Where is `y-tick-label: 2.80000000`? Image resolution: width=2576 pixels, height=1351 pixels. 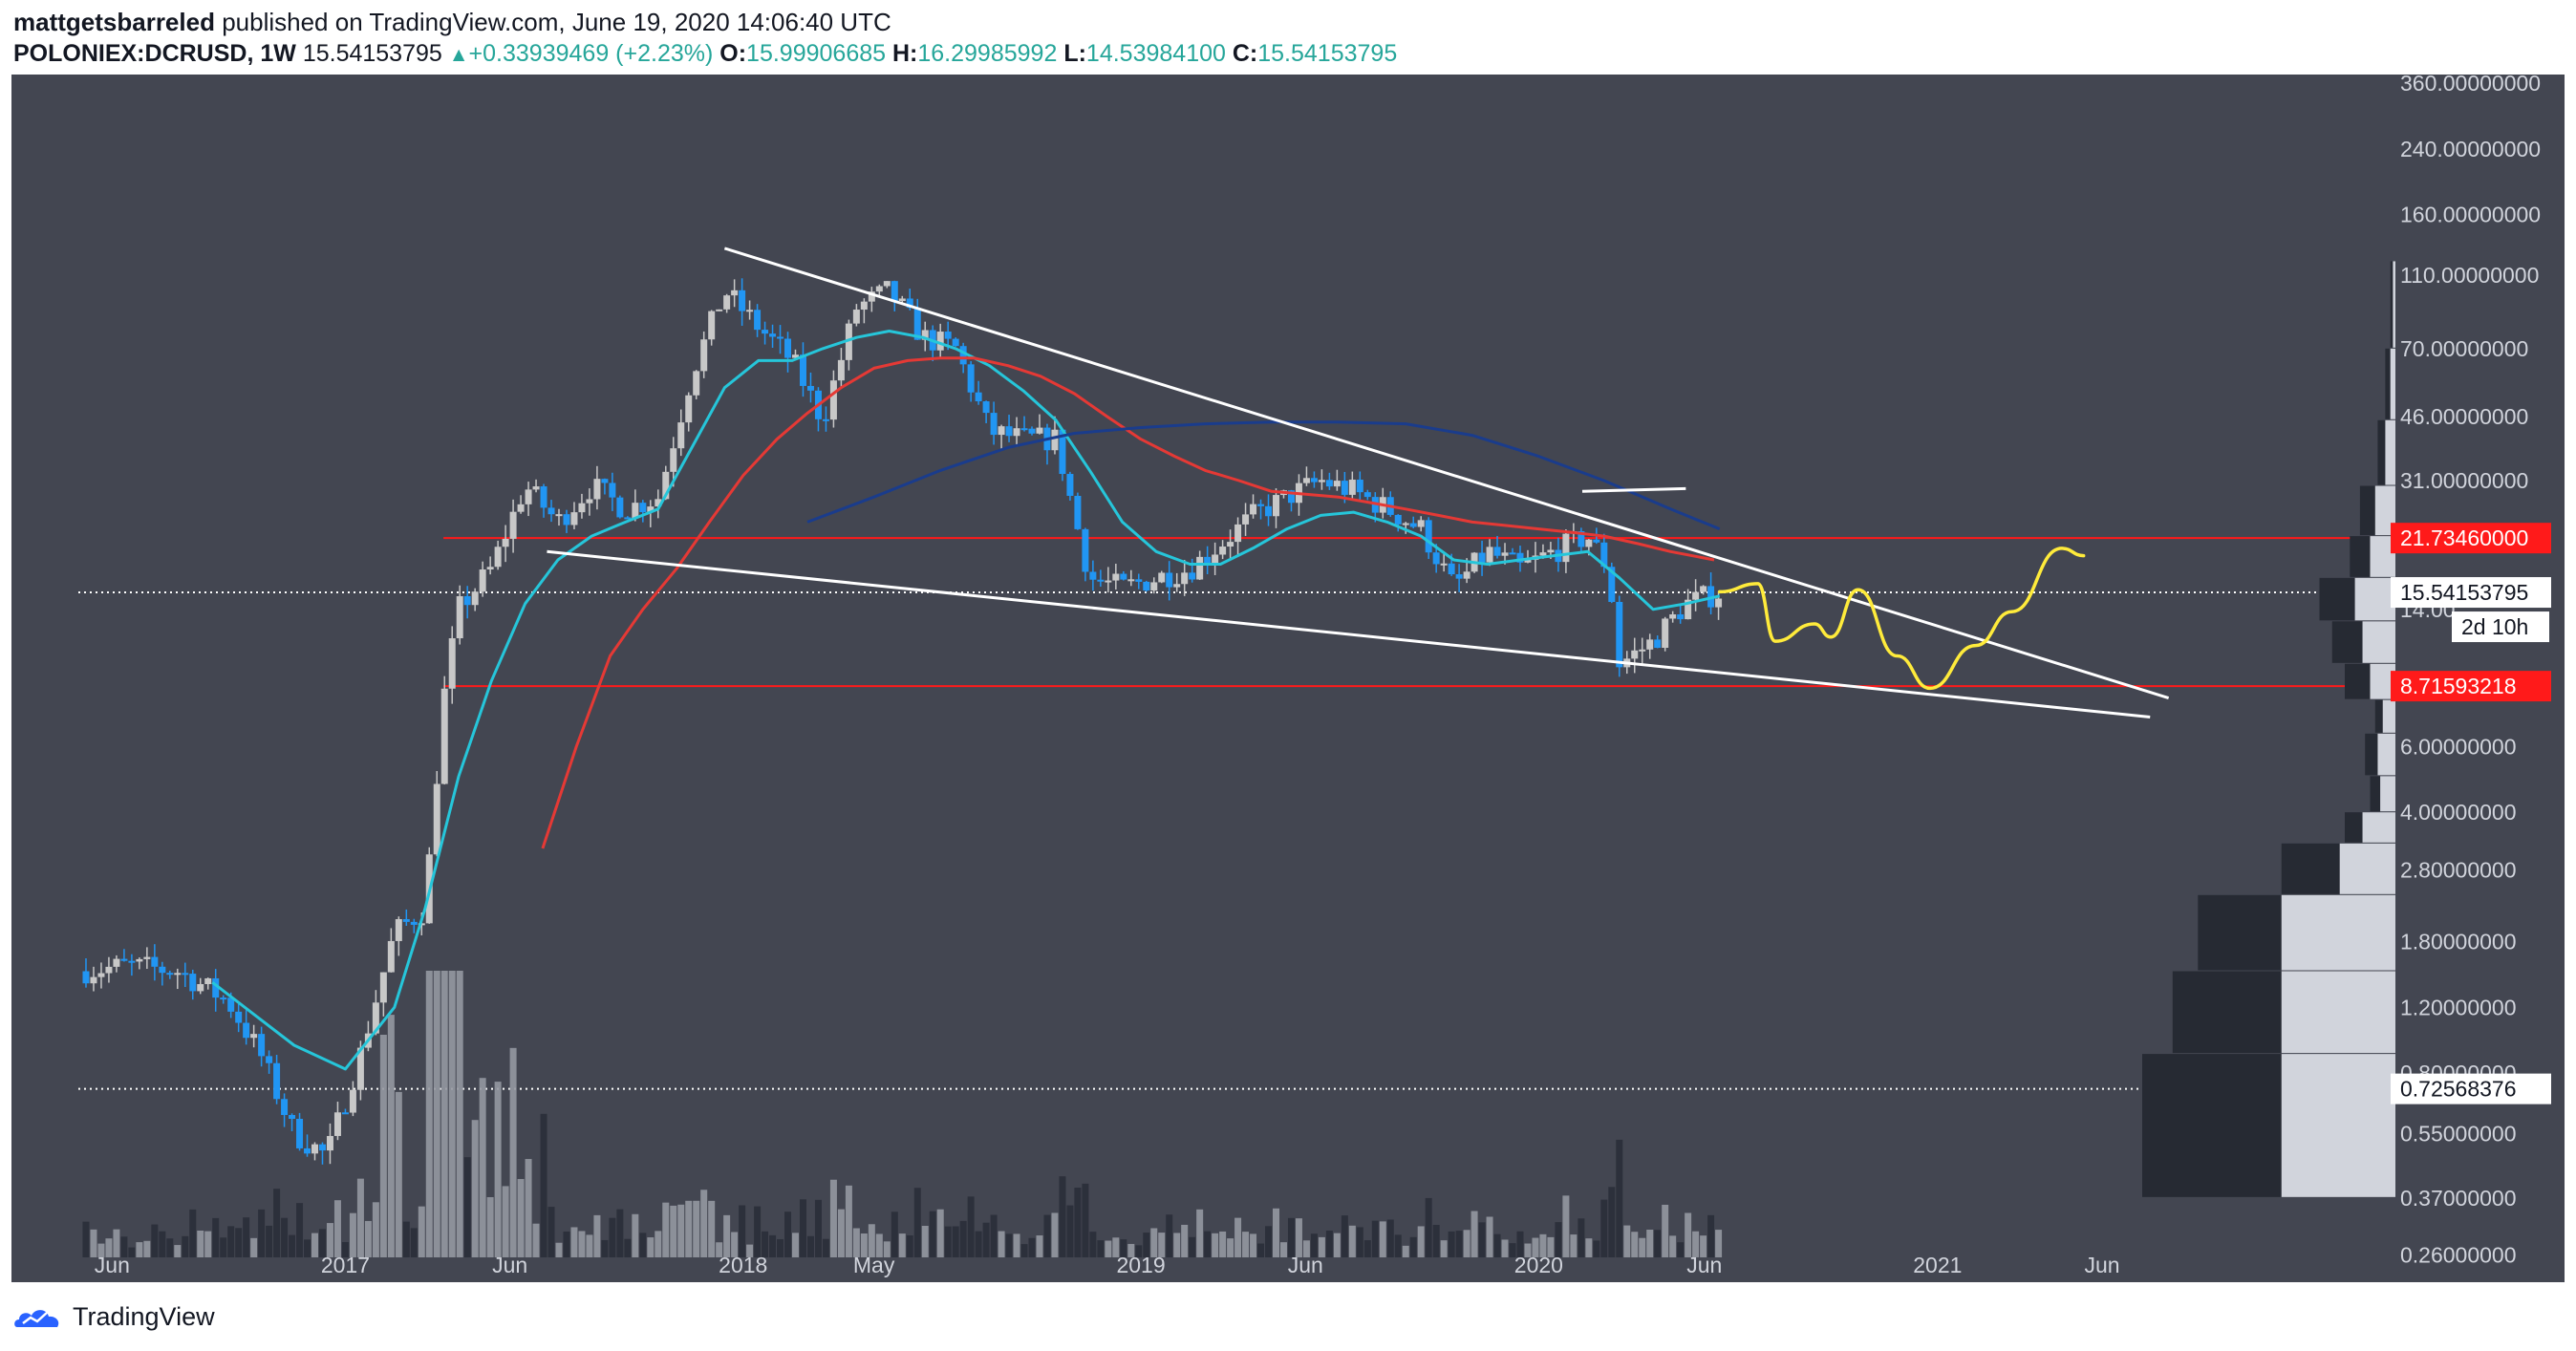
y-tick-label: 2.80000000 is located at coordinates (2458, 870).